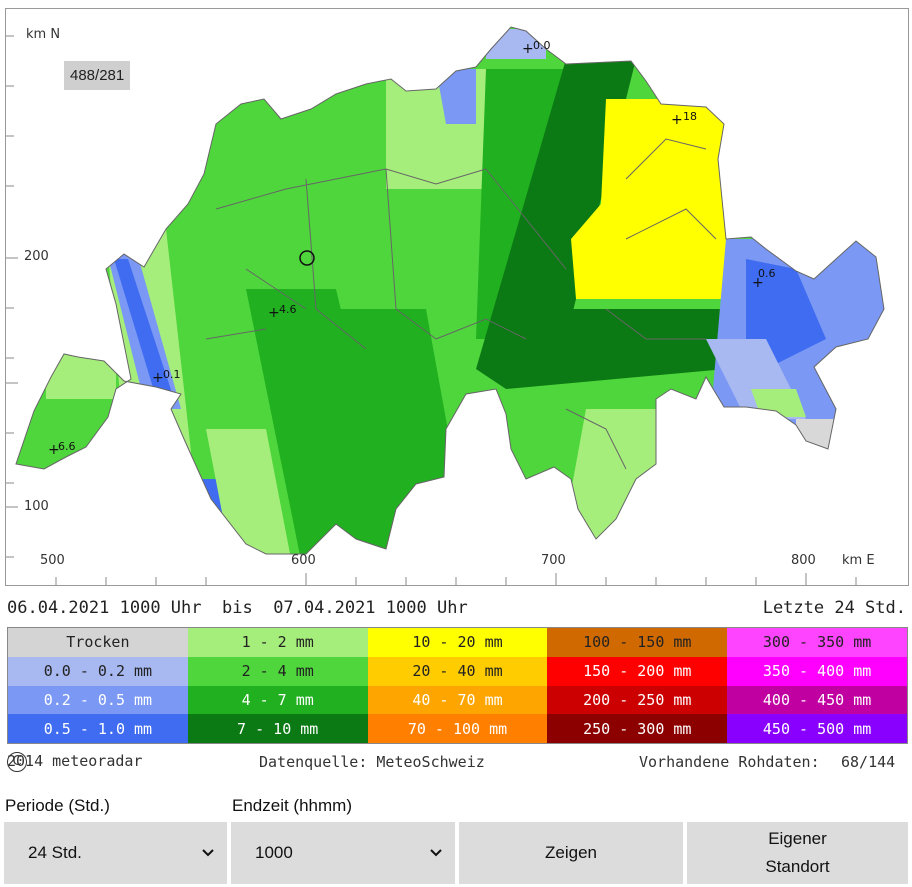 Image resolution: width=912 pixels, height=887 pixels. I want to click on from-time: 1000 Uhr, so click(160, 608).